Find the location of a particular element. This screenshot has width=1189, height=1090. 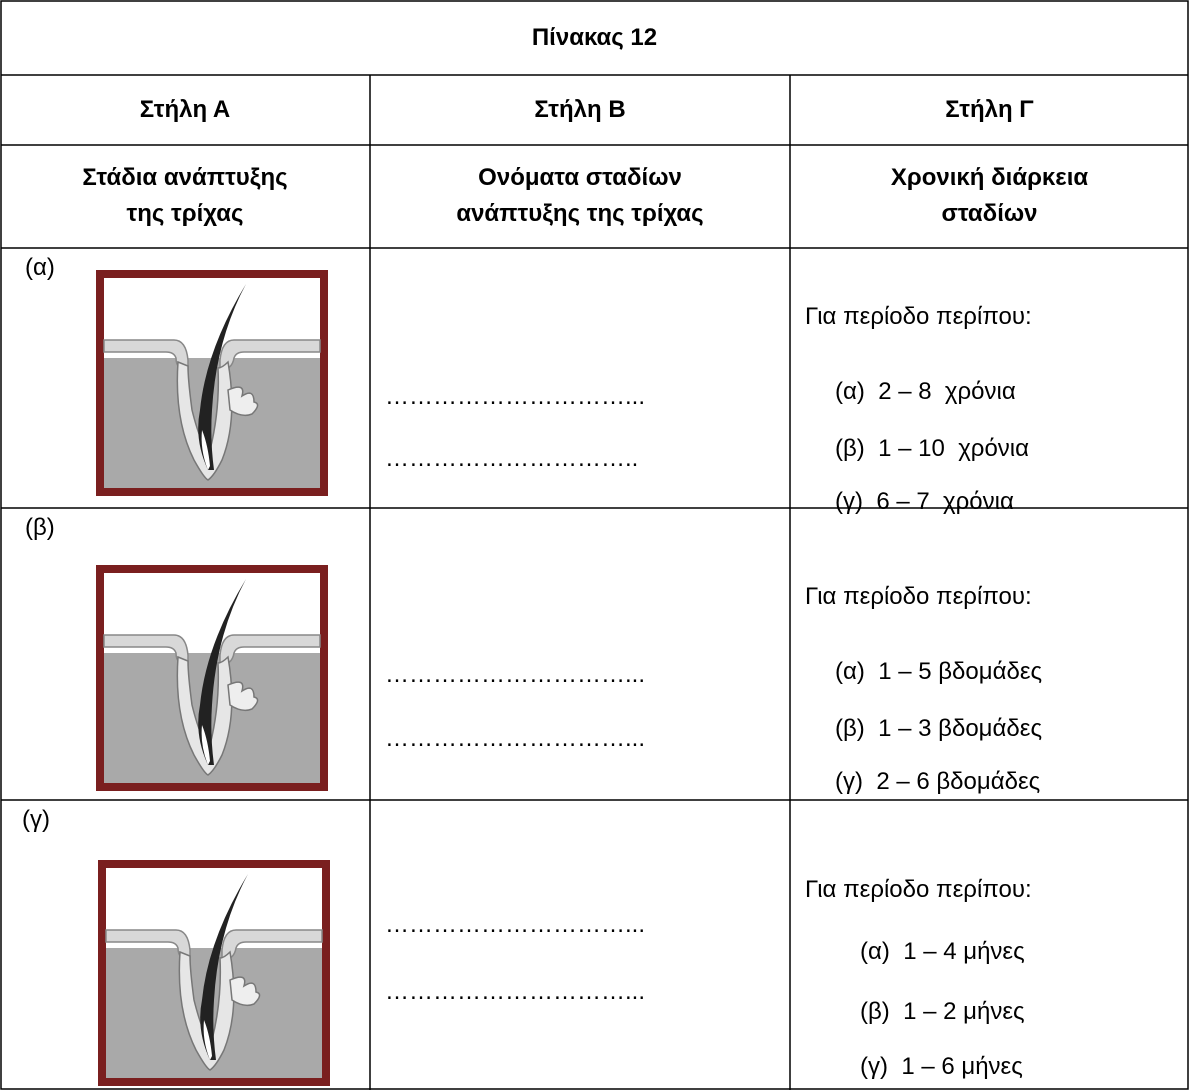

row-label: (γ) is located at coordinates (36, 819).